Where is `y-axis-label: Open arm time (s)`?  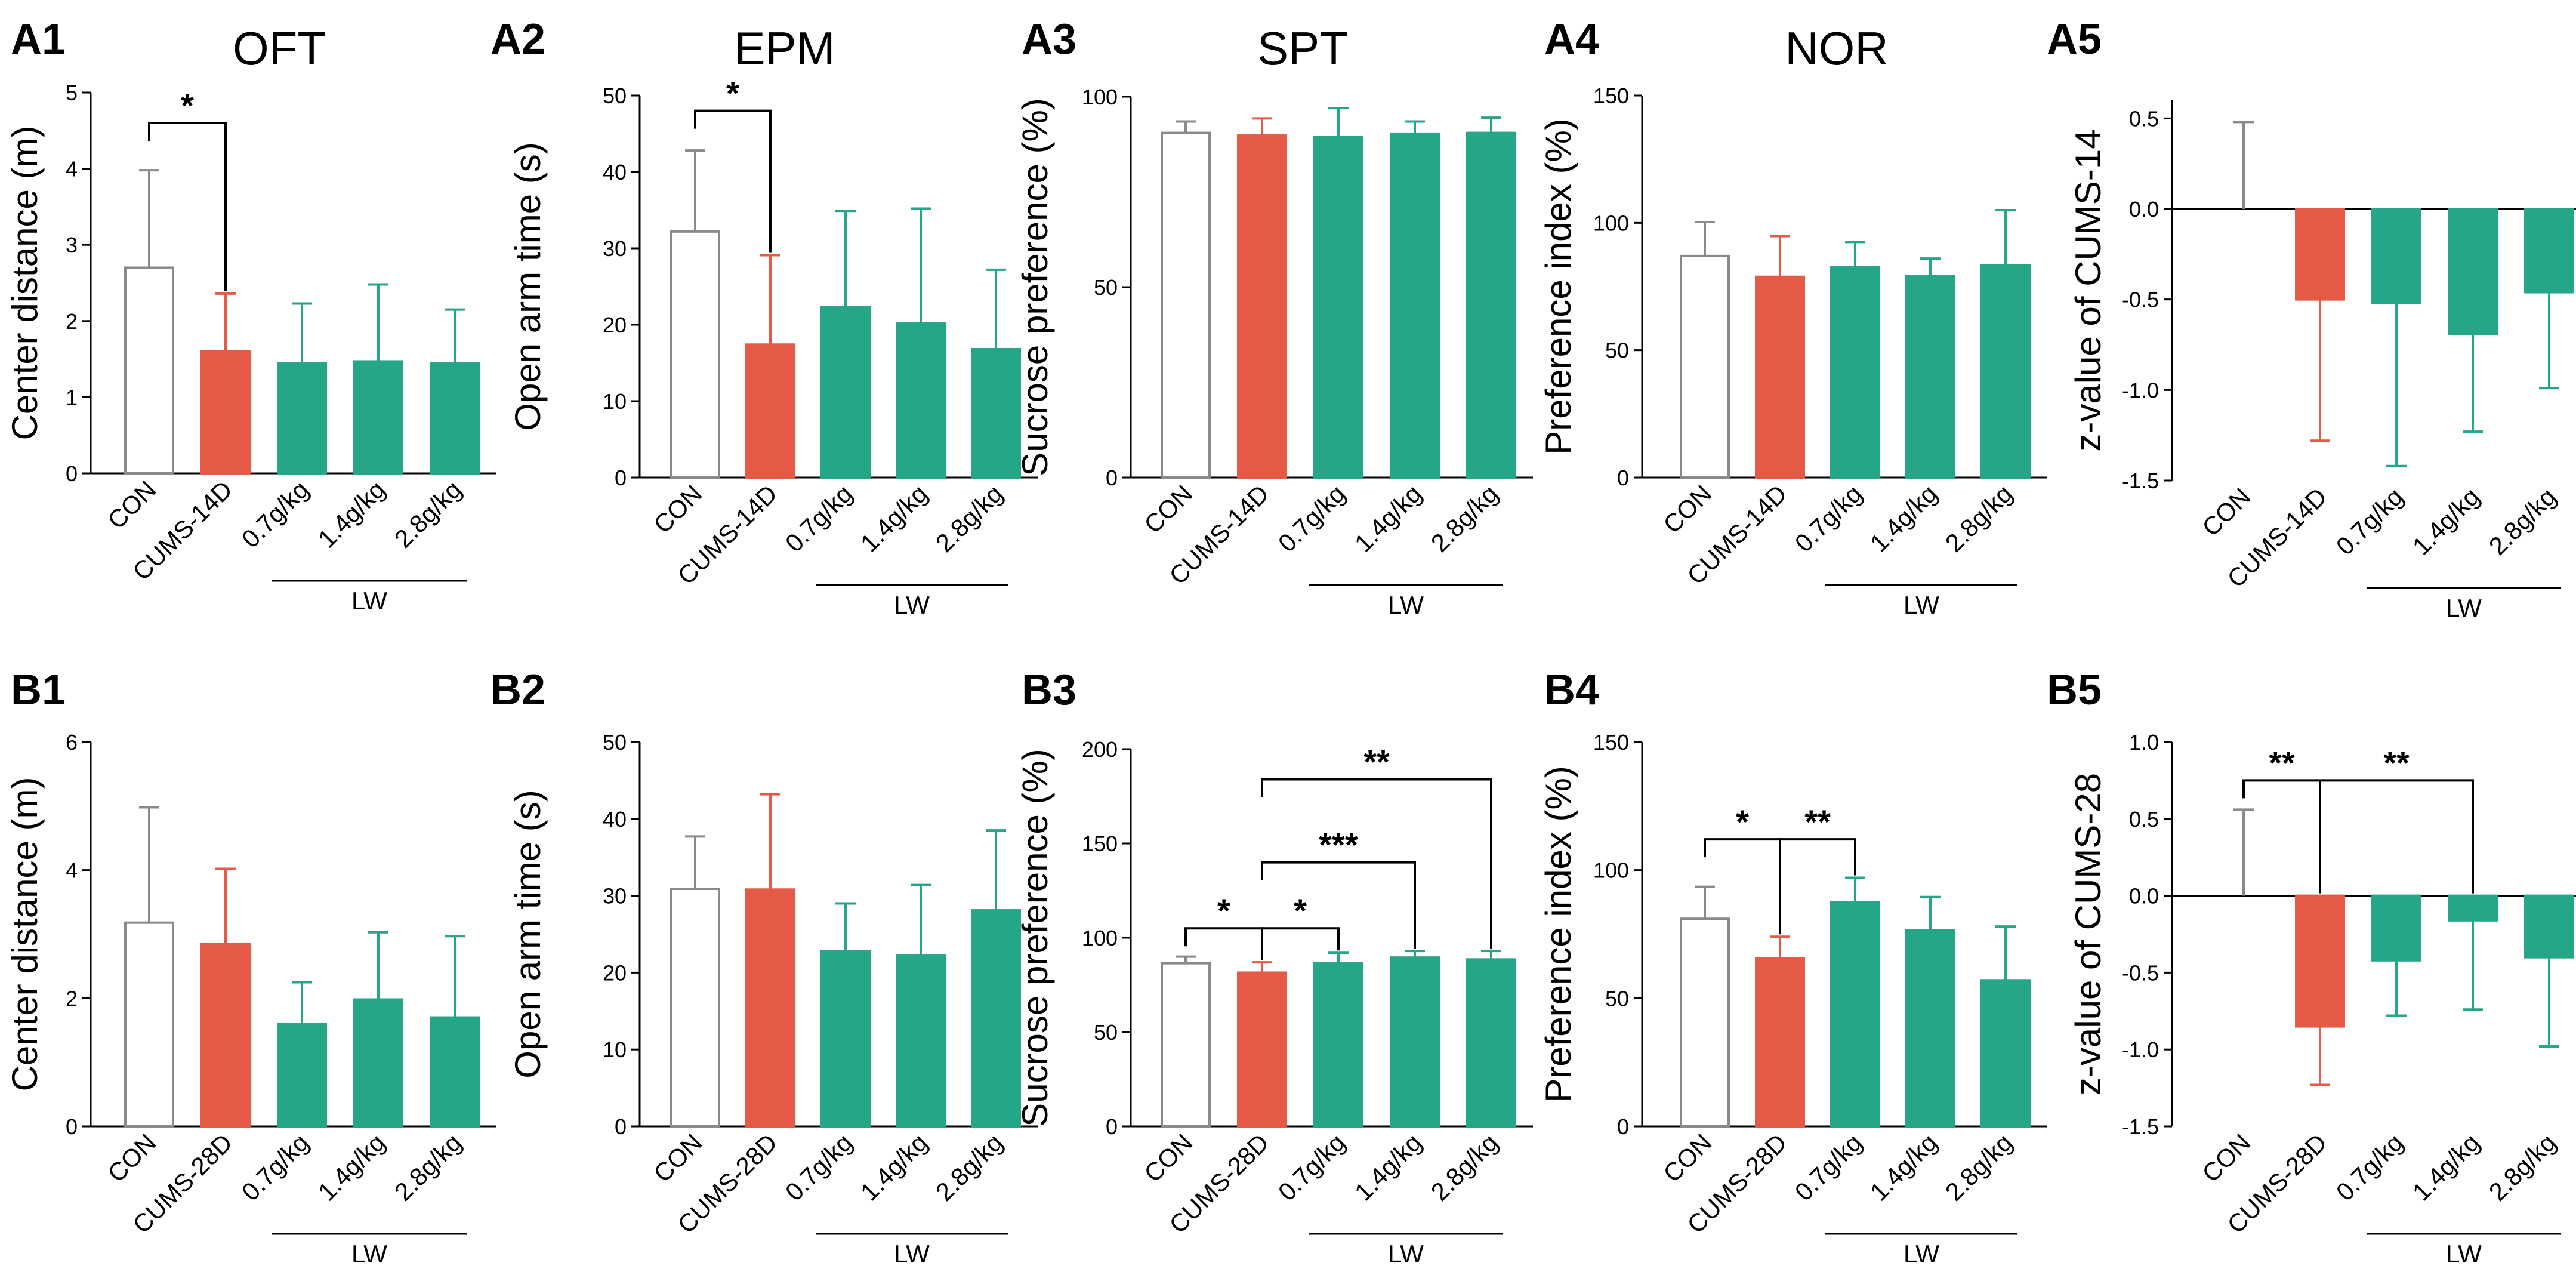 y-axis-label: Open arm time (s) is located at coordinates (528, 934).